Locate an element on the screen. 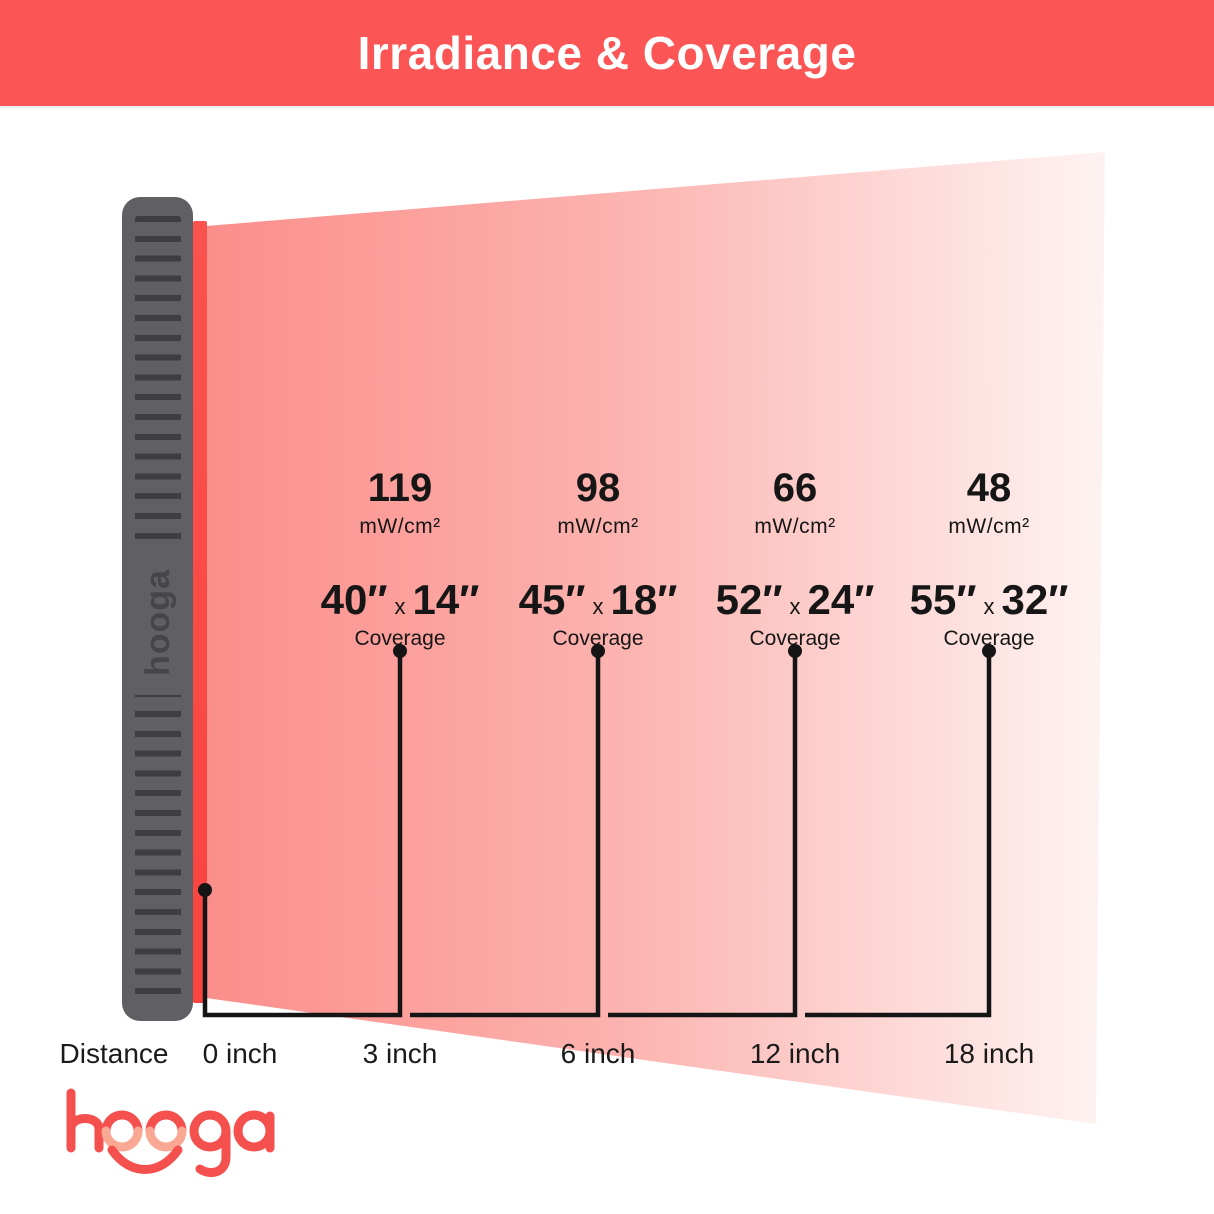 The height and width of the screenshot is (1214, 1214). dimension-width: 55″ is located at coordinates (943, 599).